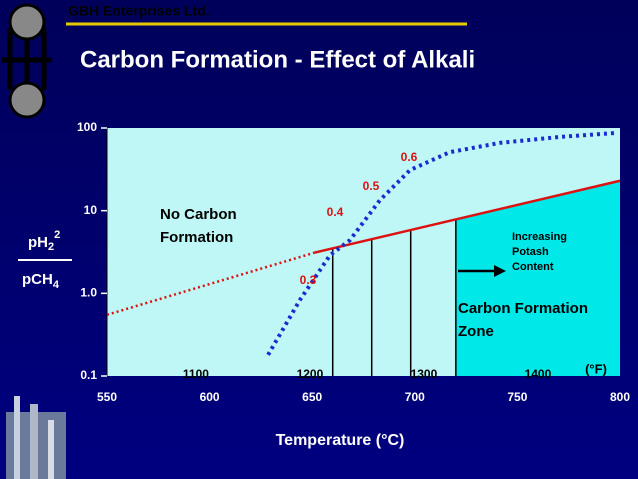 The width and height of the screenshot is (638, 479). Describe the element at coordinates (139, 11) in the screenshot. I see `company: GBH Enterprises Ltd.` at that location.